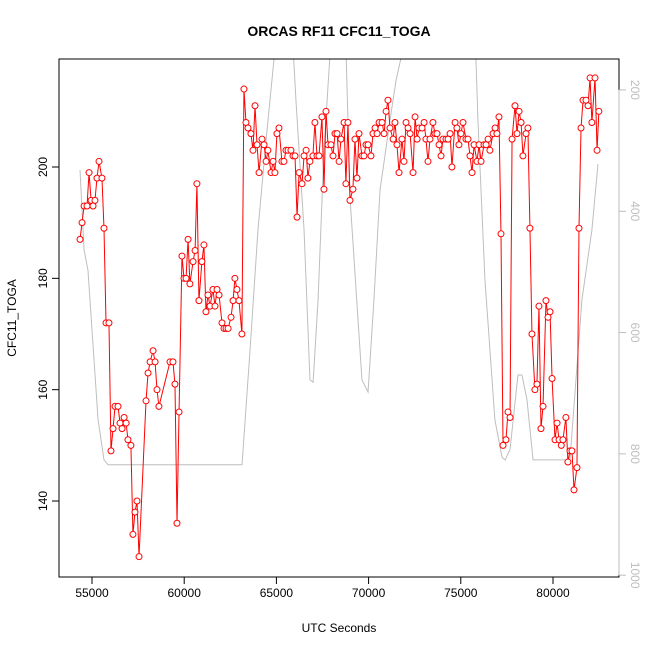  Describe the element at coordinates (369, 593) in the screenshot. I see `x-tick-label: 70000` at that location.